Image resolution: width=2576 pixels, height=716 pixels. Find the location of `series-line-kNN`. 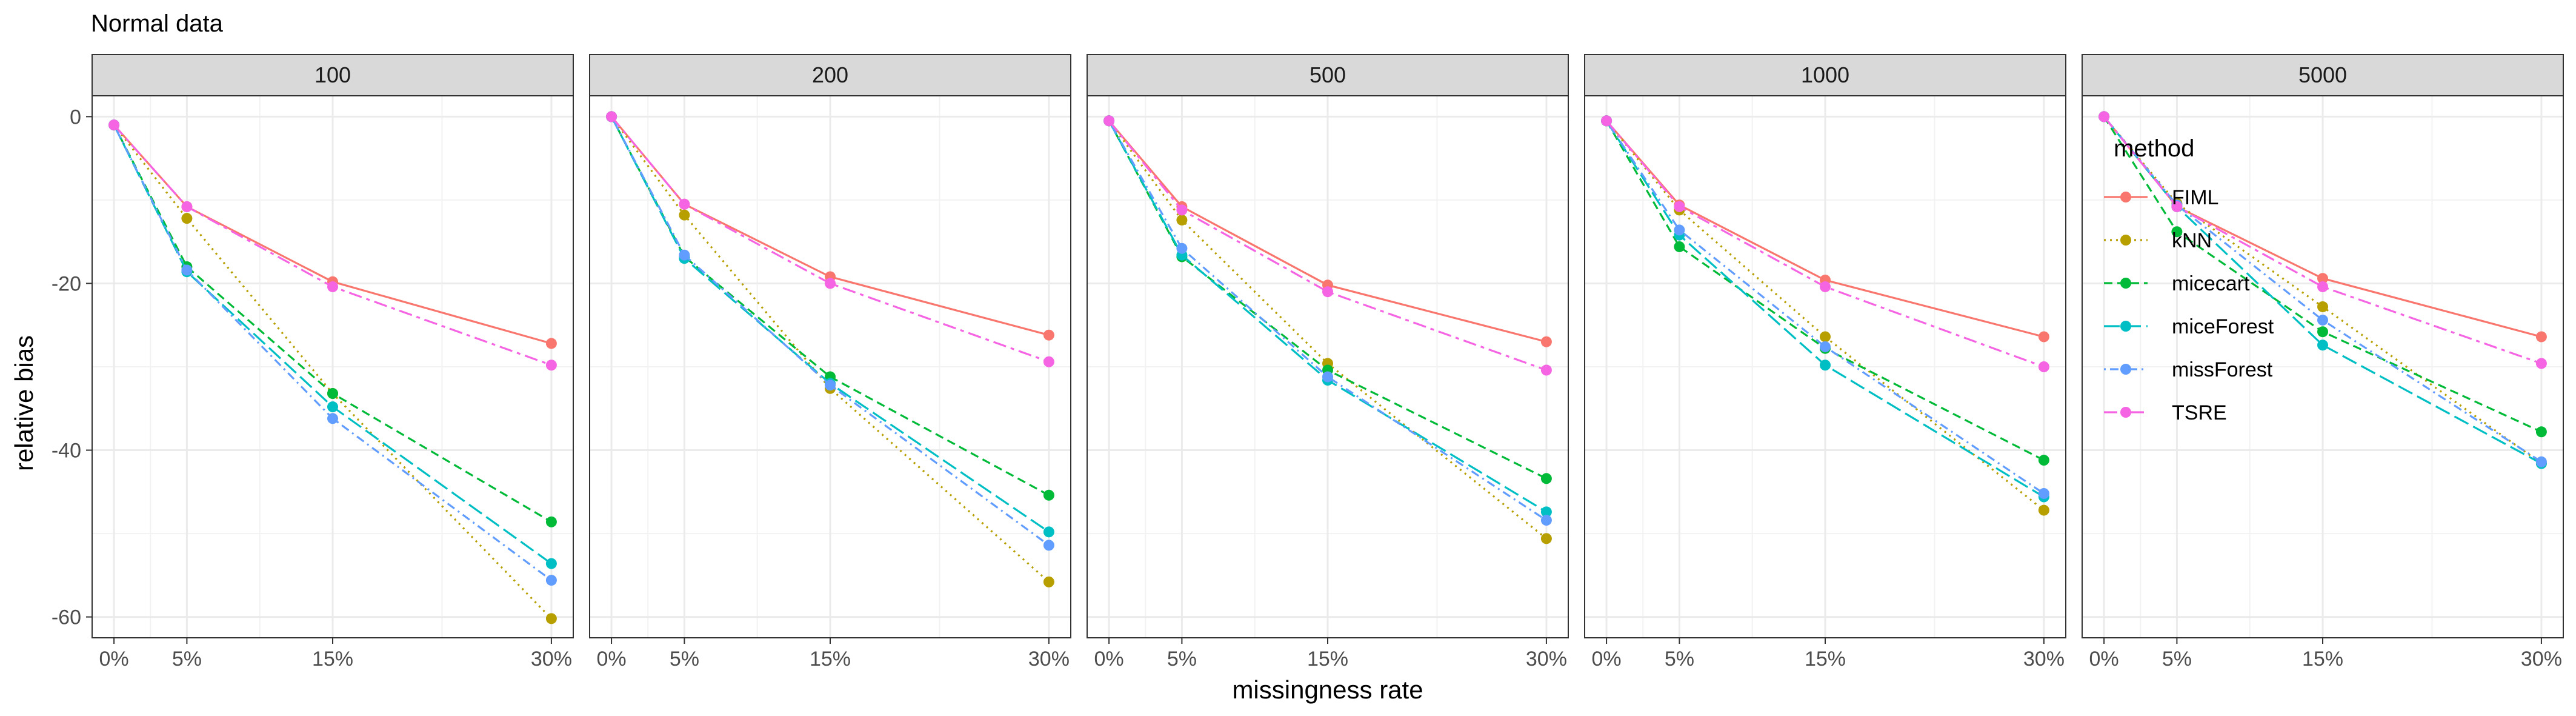

series-line-kNN is located at coordinates (1327, 330).